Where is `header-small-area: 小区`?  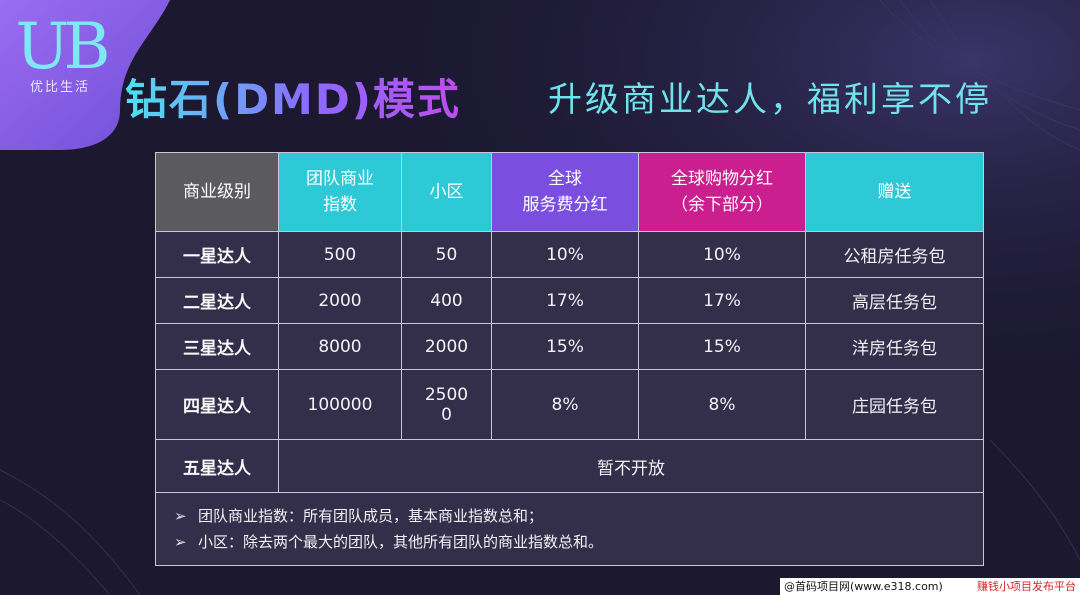
header-small-area: 小区 is located at coordinates (446, 192).